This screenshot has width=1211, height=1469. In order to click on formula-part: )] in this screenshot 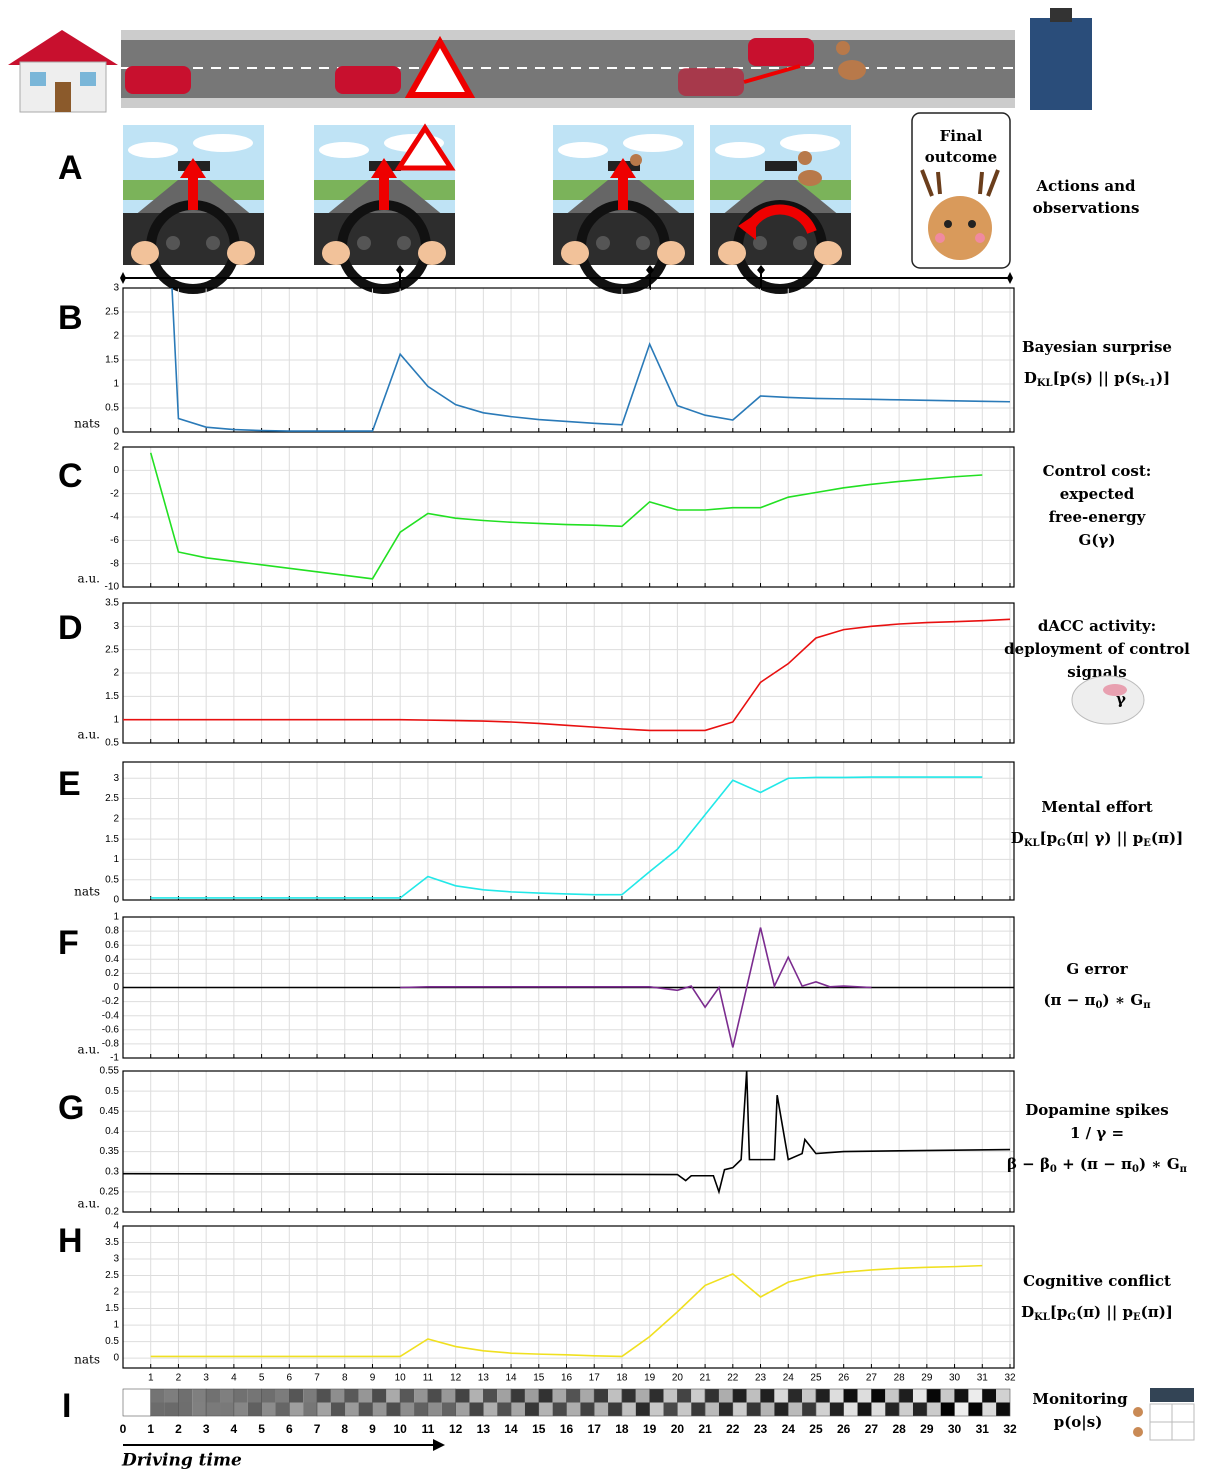, I will do `click(1163, 378)`.